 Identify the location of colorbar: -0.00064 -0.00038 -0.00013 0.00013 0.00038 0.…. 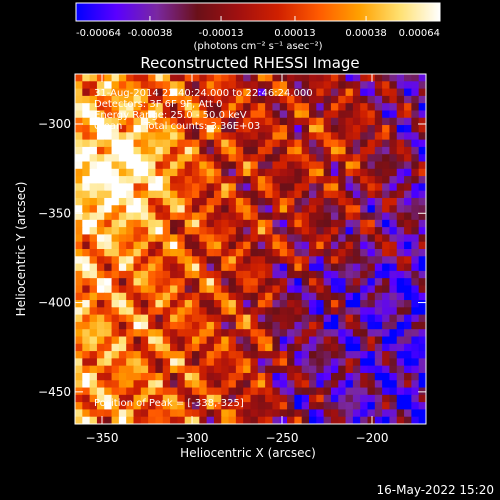
(258, 27).